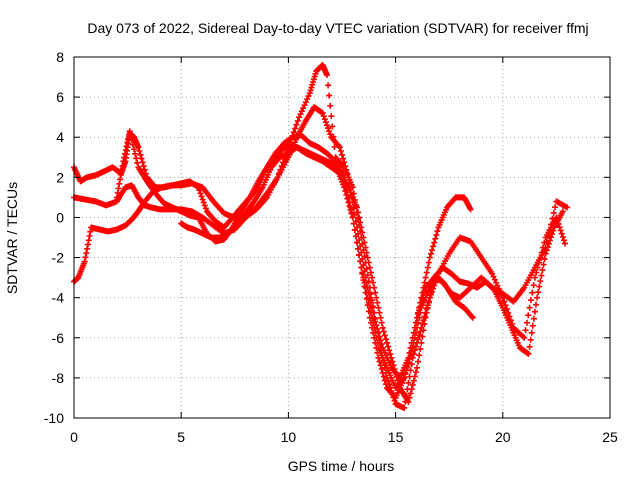  What do you see at coordinates (58, 338) in the screenshot?
I see `y-tick-label: -6` at bounding box center [58, 338].